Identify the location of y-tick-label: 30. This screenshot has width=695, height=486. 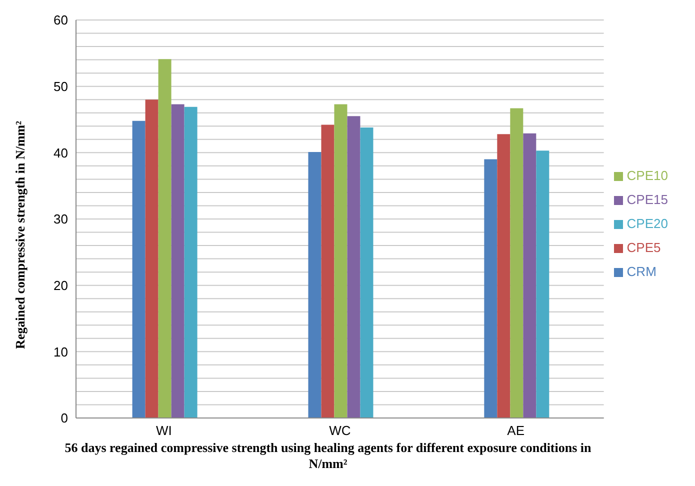
(61, 219).